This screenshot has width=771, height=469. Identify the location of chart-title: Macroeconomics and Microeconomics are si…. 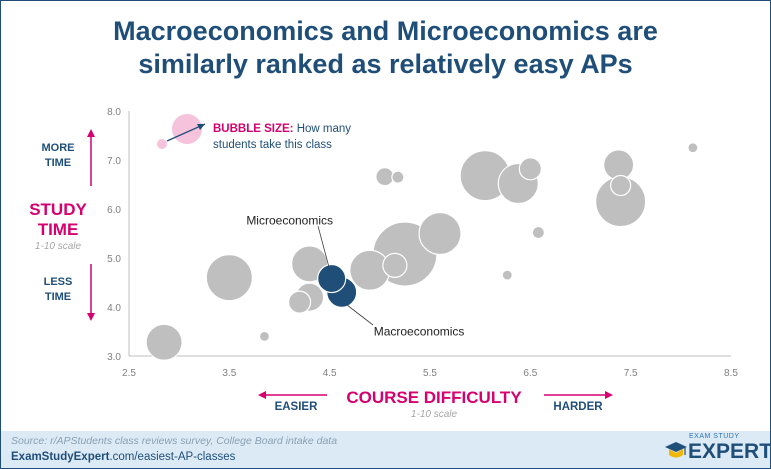
(385, 48).